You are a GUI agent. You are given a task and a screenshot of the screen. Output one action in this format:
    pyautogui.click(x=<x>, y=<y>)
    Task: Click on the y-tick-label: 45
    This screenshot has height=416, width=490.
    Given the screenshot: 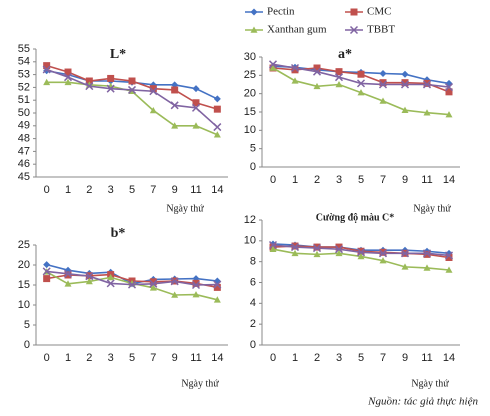 What is the action you would take?
    pyautogui.click(x=24, y=177)
    